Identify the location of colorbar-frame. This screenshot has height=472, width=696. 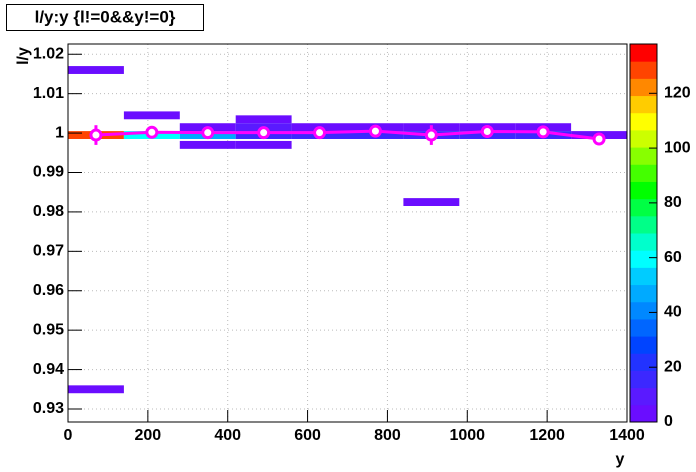
(643, 233).